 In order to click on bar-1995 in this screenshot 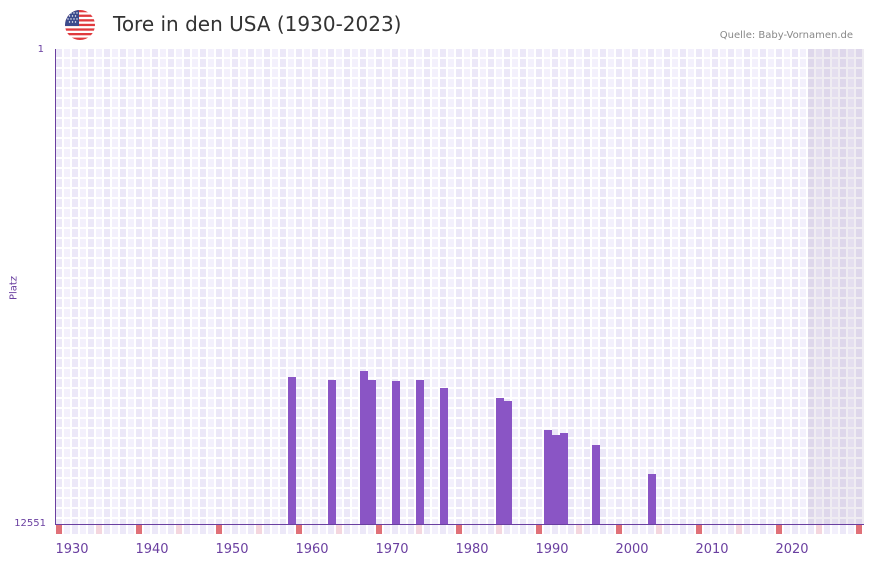, I will do `click(596, 484)`.